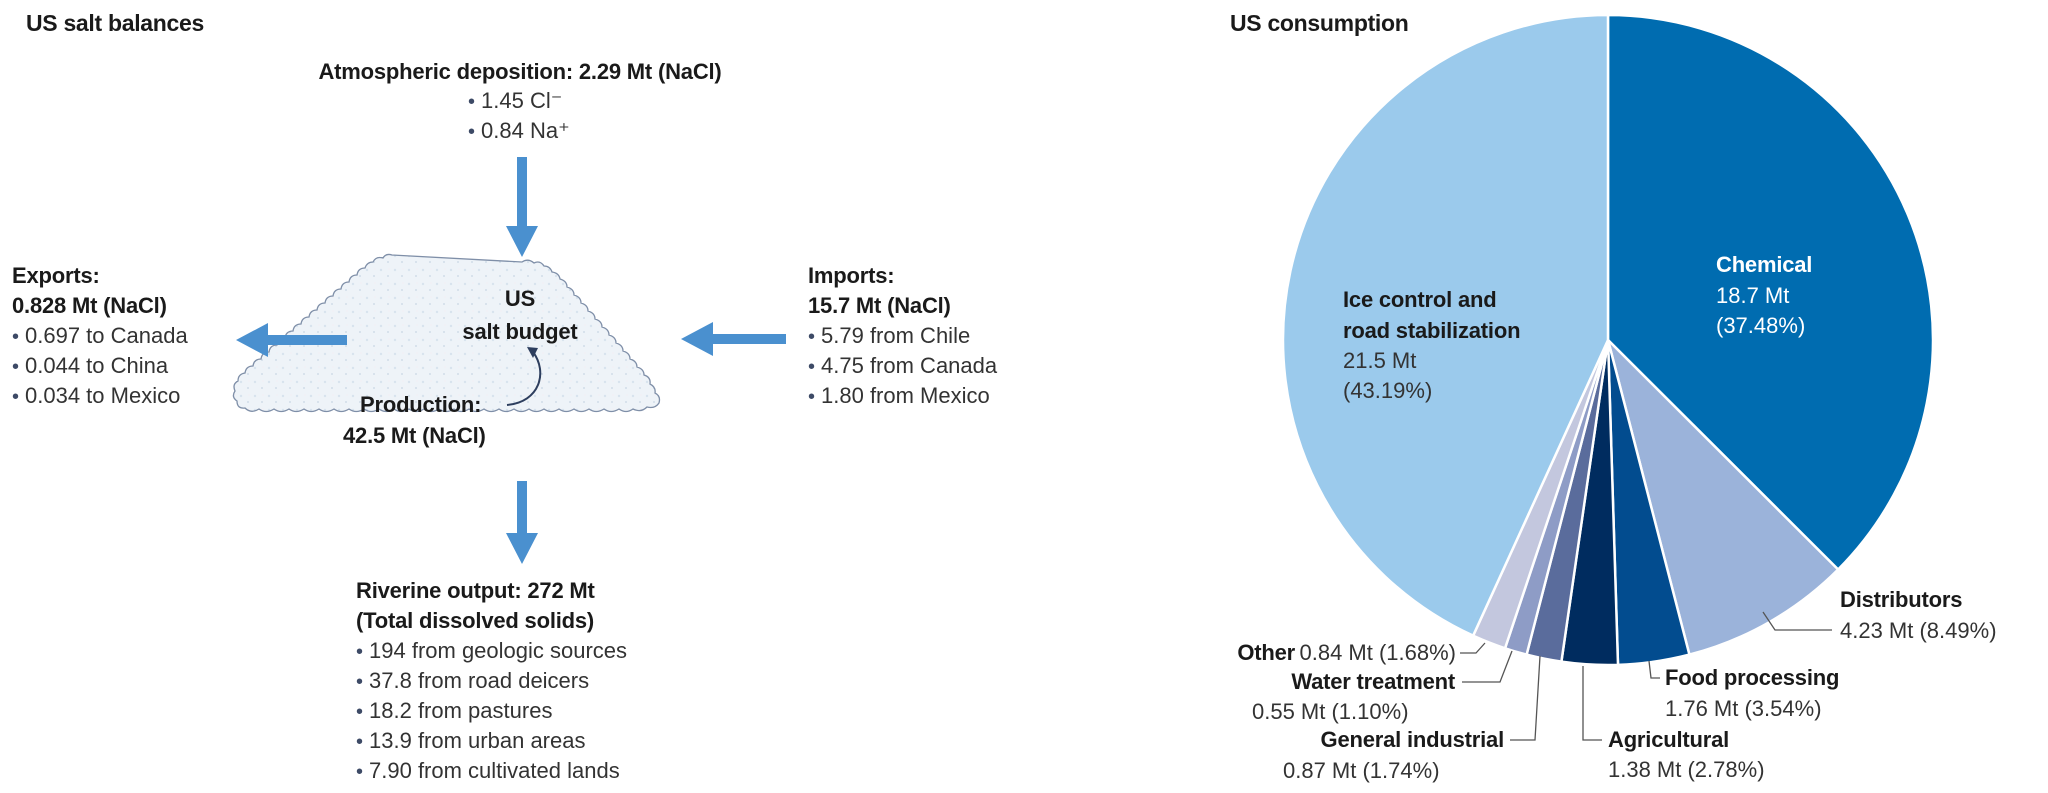 This screenshot has width=2048, height=793. I want to click on slice-label-water-treatment: Water treatment, so click(1373, 681).